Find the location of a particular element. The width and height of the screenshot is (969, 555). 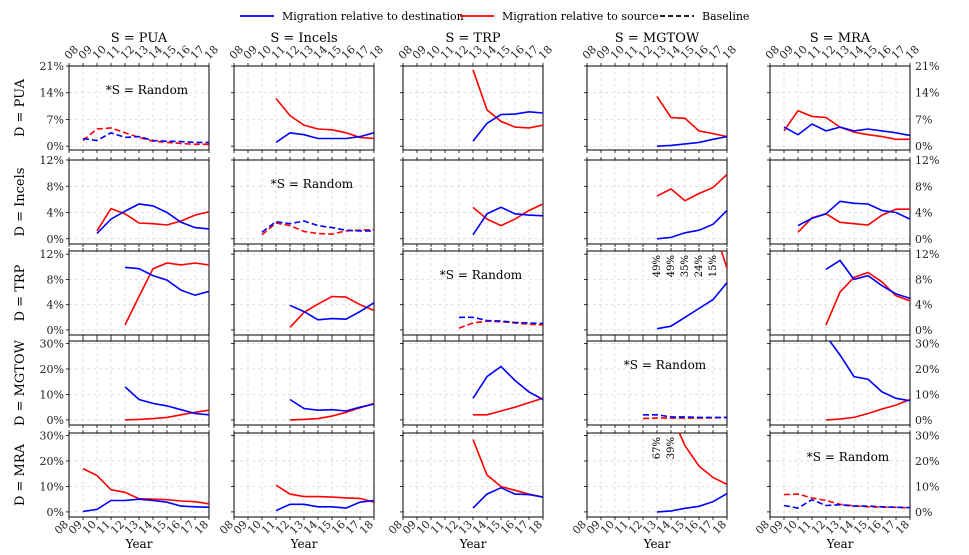

column-title-0: S = PUA is located at coordinates (139, 38).